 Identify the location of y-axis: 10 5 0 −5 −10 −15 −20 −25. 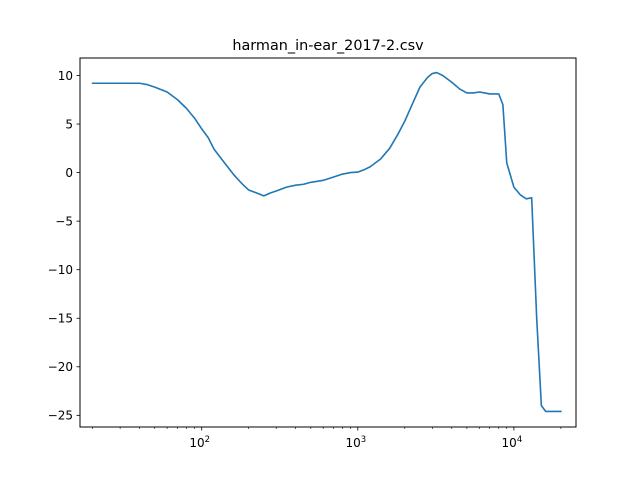
(64, 246).